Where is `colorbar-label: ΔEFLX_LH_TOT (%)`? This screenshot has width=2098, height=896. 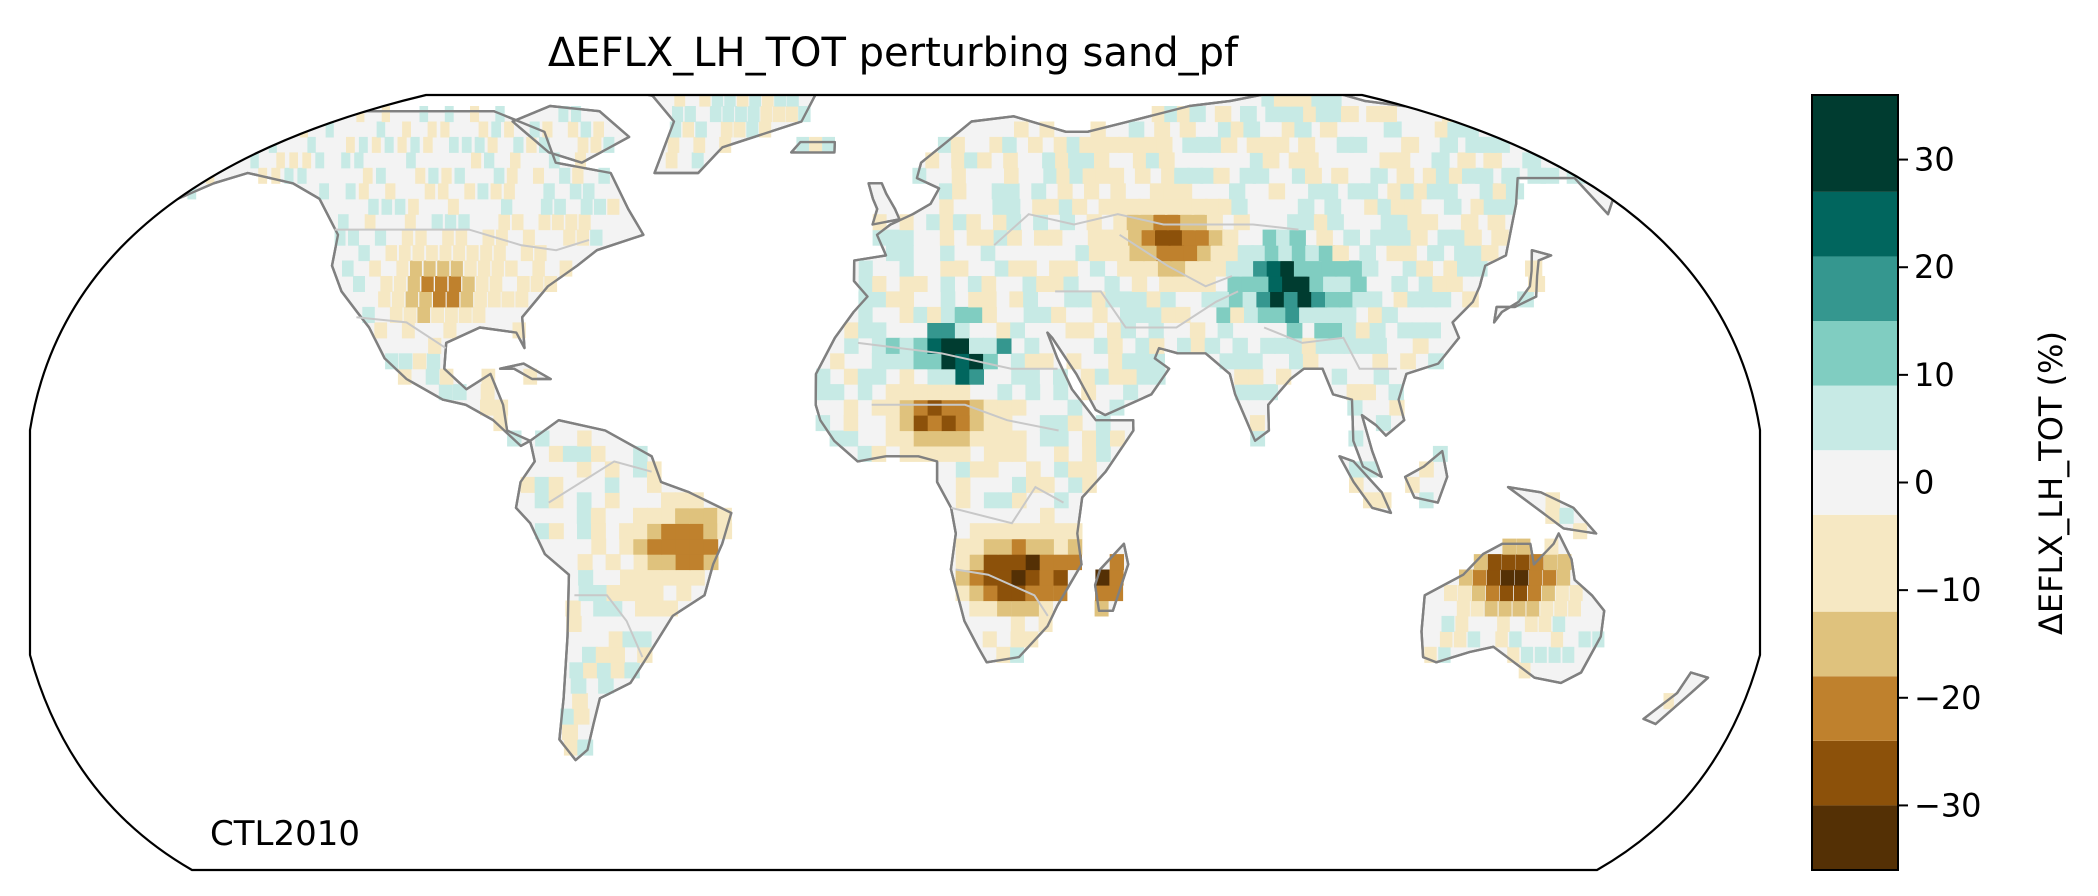
colorbar-label: ΔEFLX_LH_TOT (%) is located at coordinates (2051, 483).